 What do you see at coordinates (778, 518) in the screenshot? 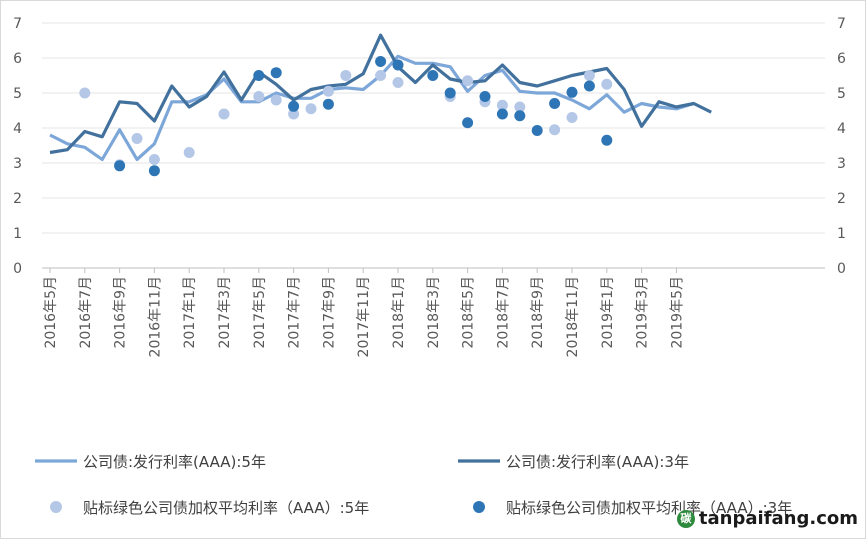
I see `watermark-text: tanpaifang.com` at bounding box center [778, 518].